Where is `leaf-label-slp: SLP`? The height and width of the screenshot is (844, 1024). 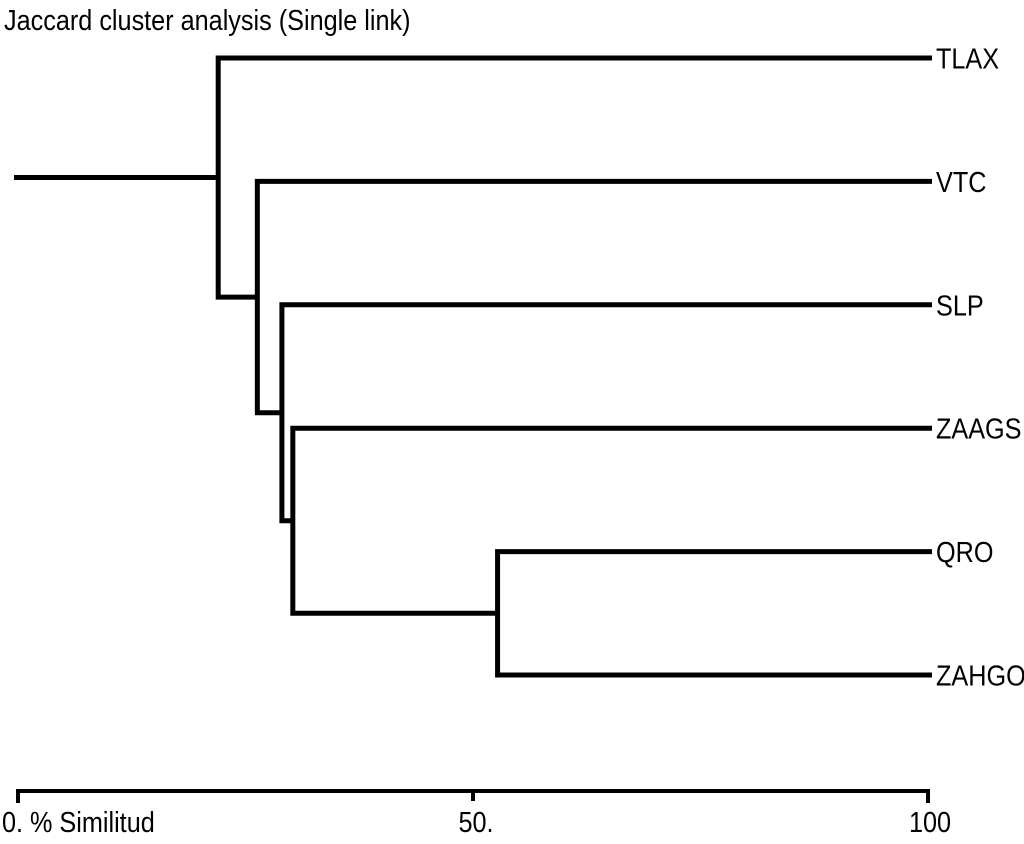 leaf-label-slp: SLP is located at coordinates (960, 305).